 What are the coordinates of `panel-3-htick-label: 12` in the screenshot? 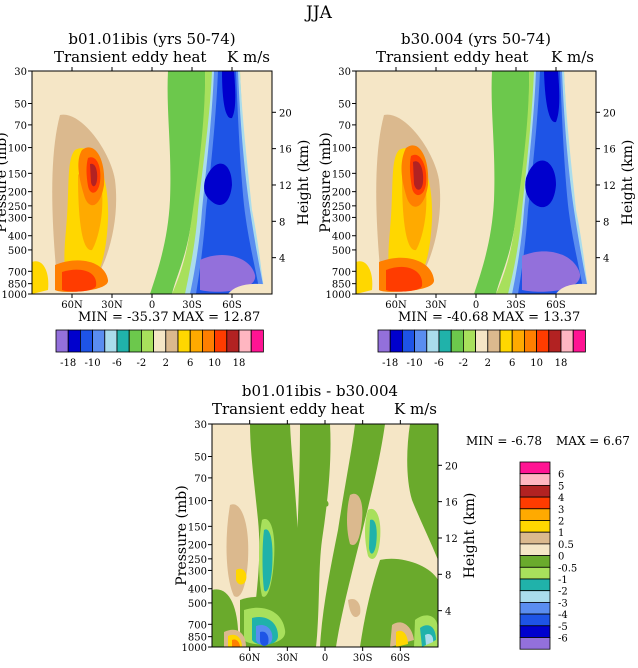 It's located at (451, 539).